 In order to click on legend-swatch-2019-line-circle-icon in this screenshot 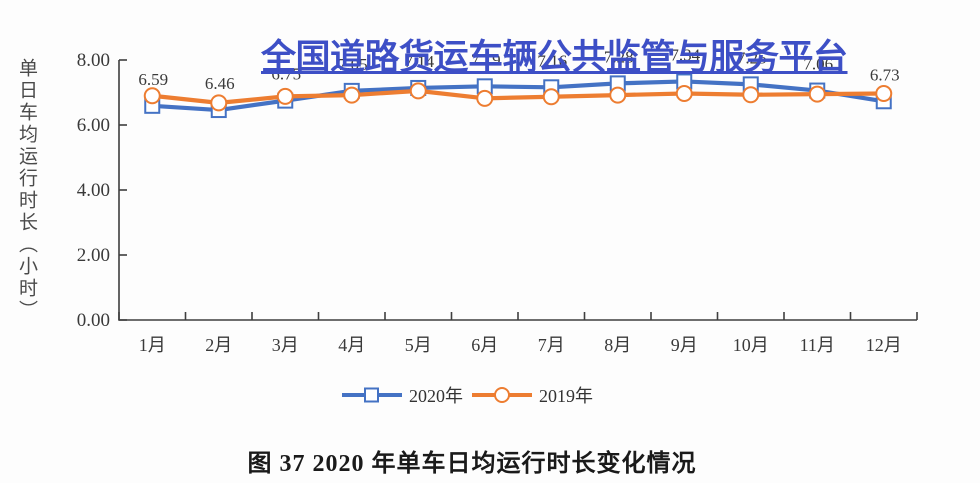, I will do `click(502, 395)`.